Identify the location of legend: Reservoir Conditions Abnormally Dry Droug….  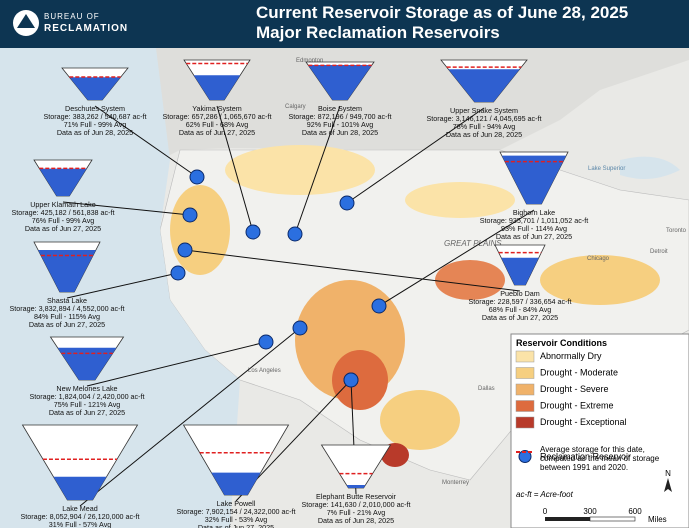
(599, 430).